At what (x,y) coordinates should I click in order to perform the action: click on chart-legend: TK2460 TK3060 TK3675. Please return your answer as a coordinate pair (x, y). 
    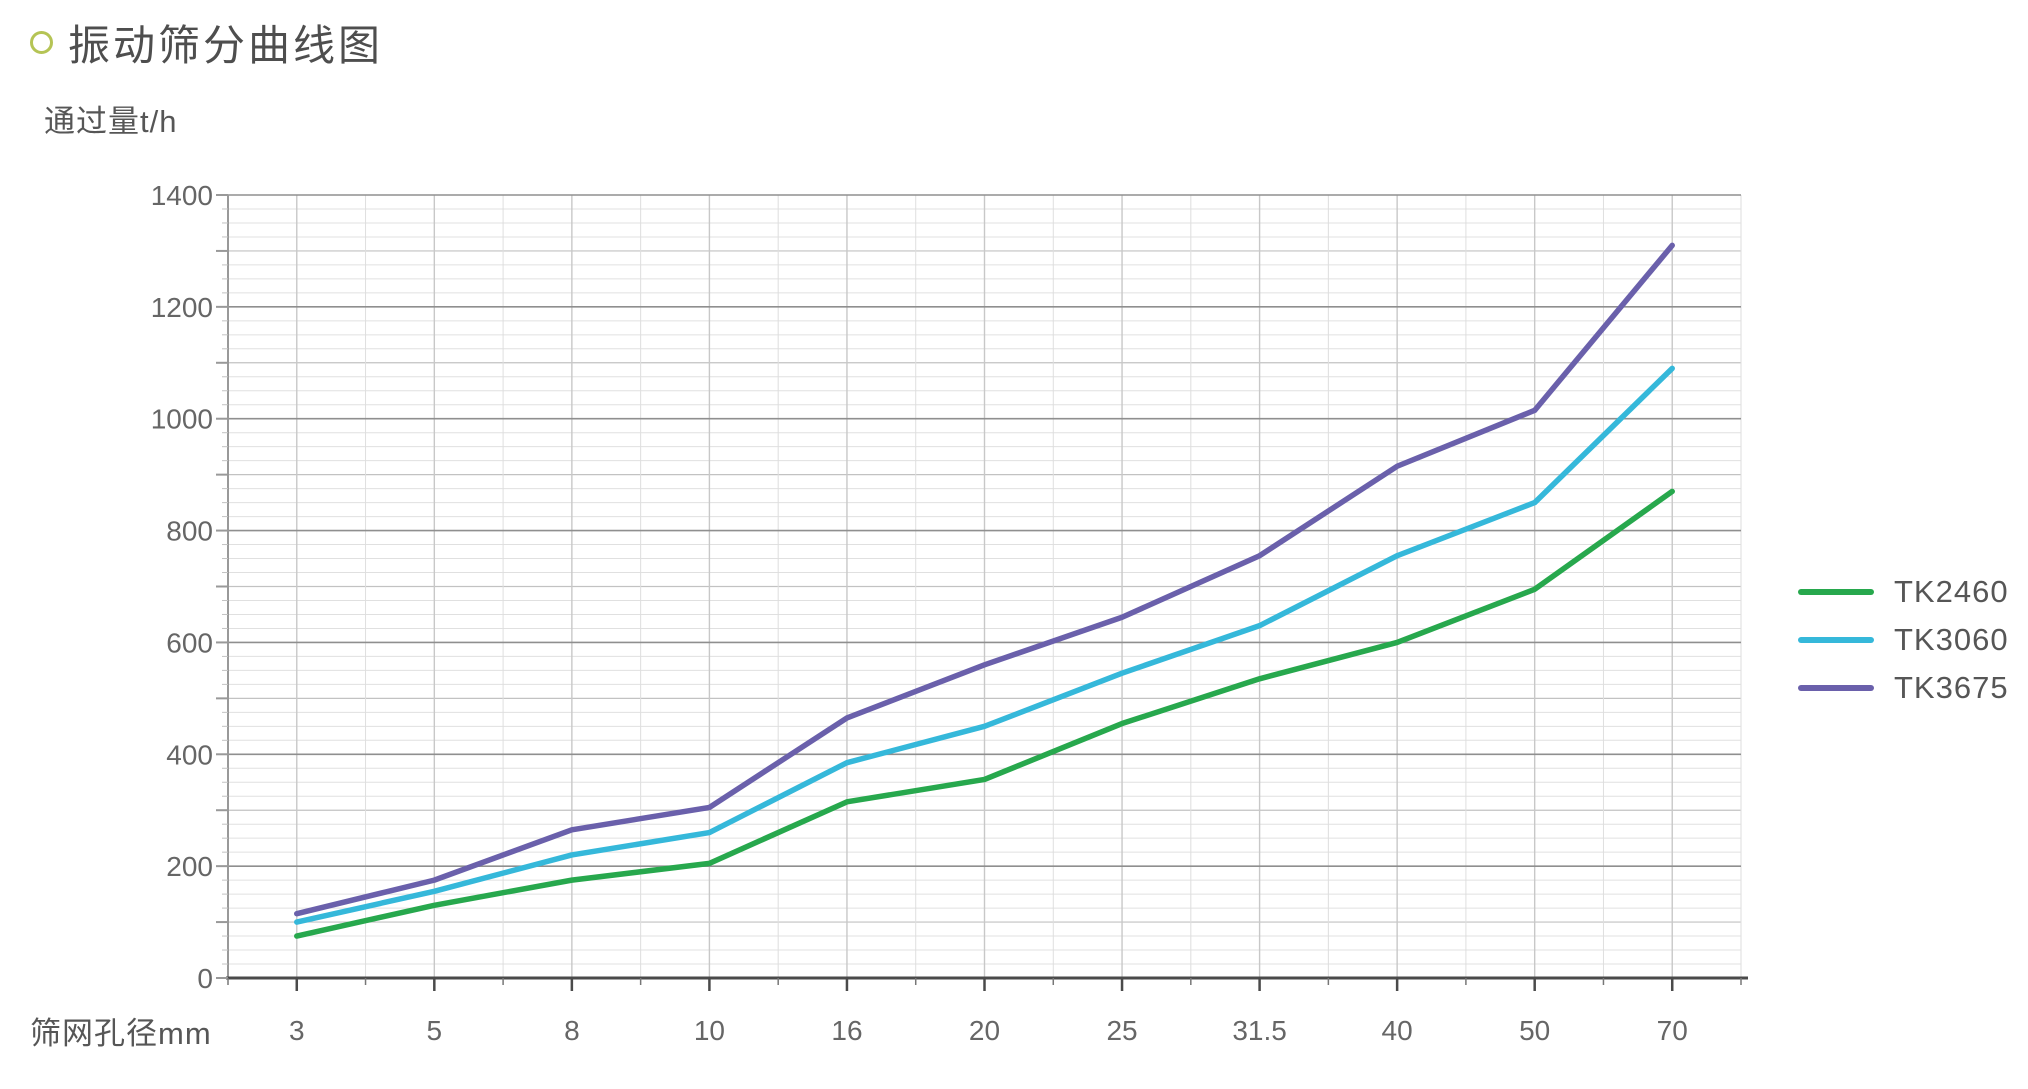
    Looking at the image, I should click on (1911, 640).